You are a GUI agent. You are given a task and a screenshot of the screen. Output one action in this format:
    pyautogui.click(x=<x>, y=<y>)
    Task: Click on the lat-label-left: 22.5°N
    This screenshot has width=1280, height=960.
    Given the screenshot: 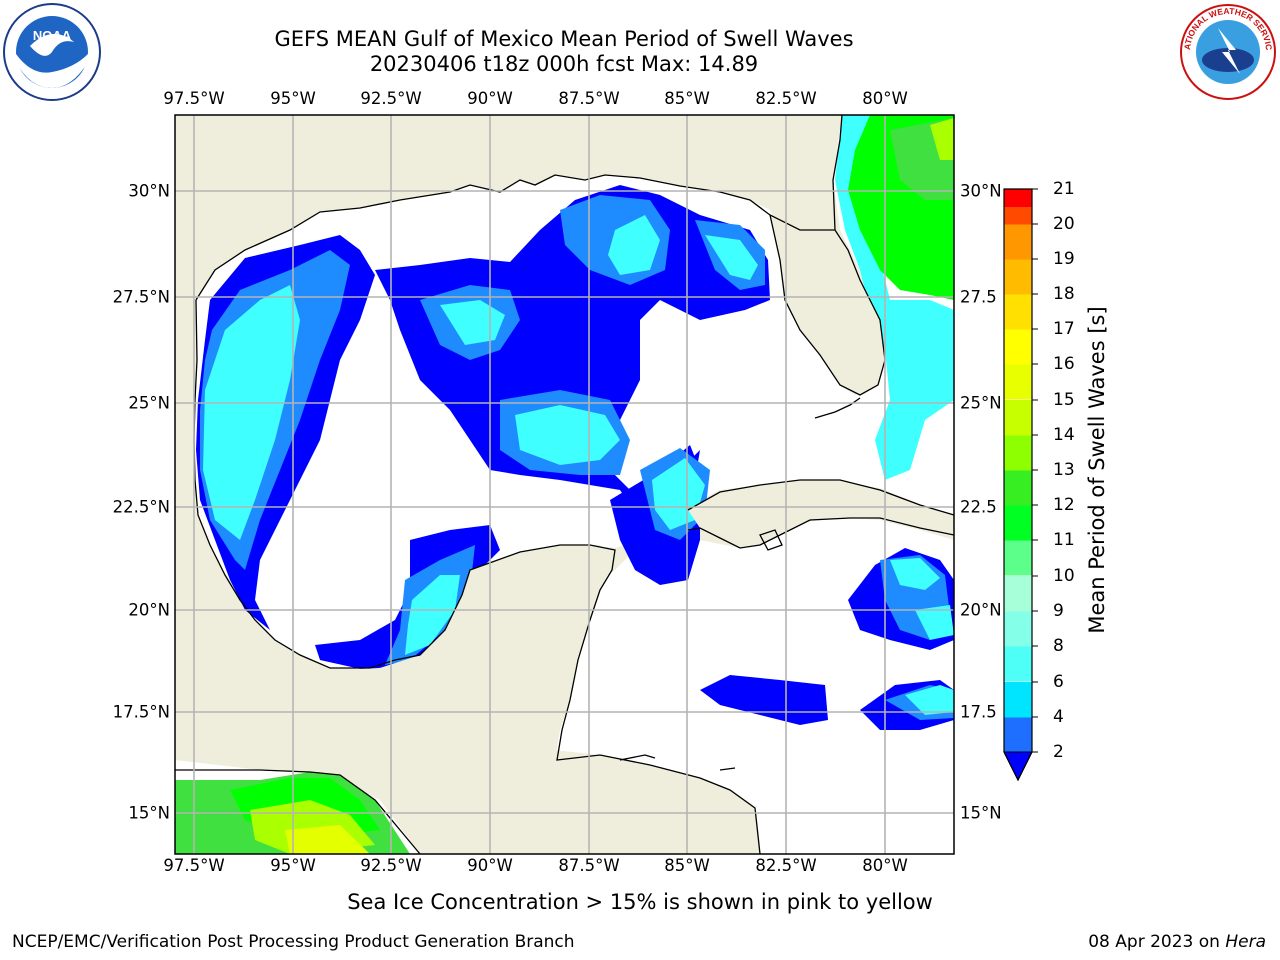 What is the action you would take?
    pyautogui.click(x=141, y=507)
    